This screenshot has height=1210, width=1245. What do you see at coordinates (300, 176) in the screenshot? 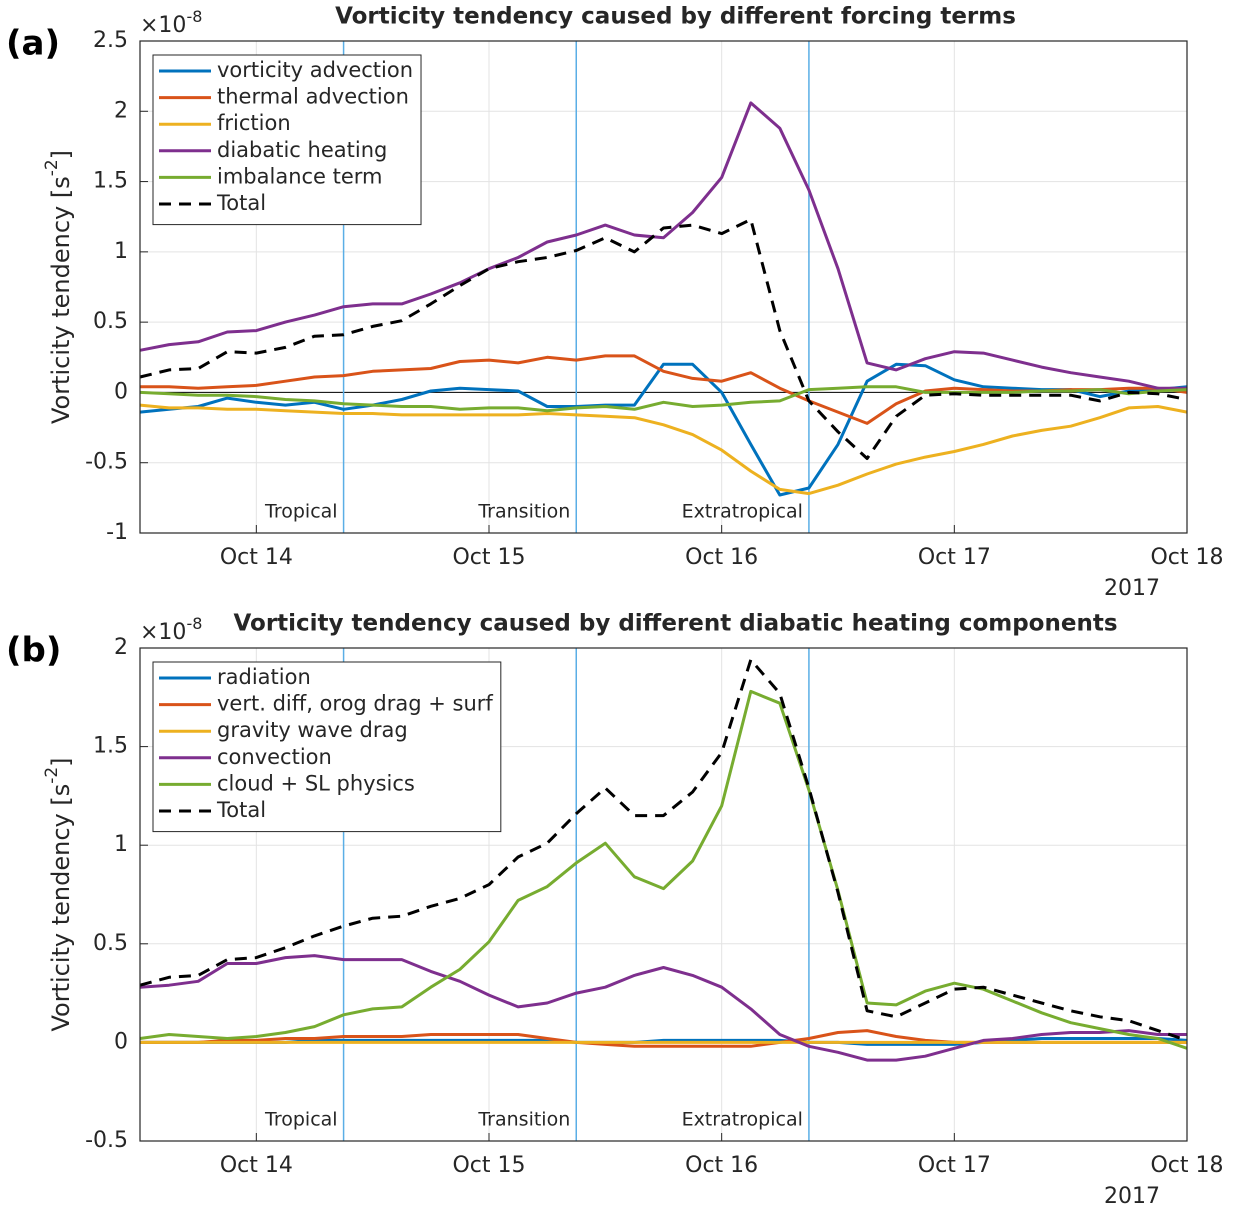
I see `legend-label: imbalance term` at bounding box center [300, 176].